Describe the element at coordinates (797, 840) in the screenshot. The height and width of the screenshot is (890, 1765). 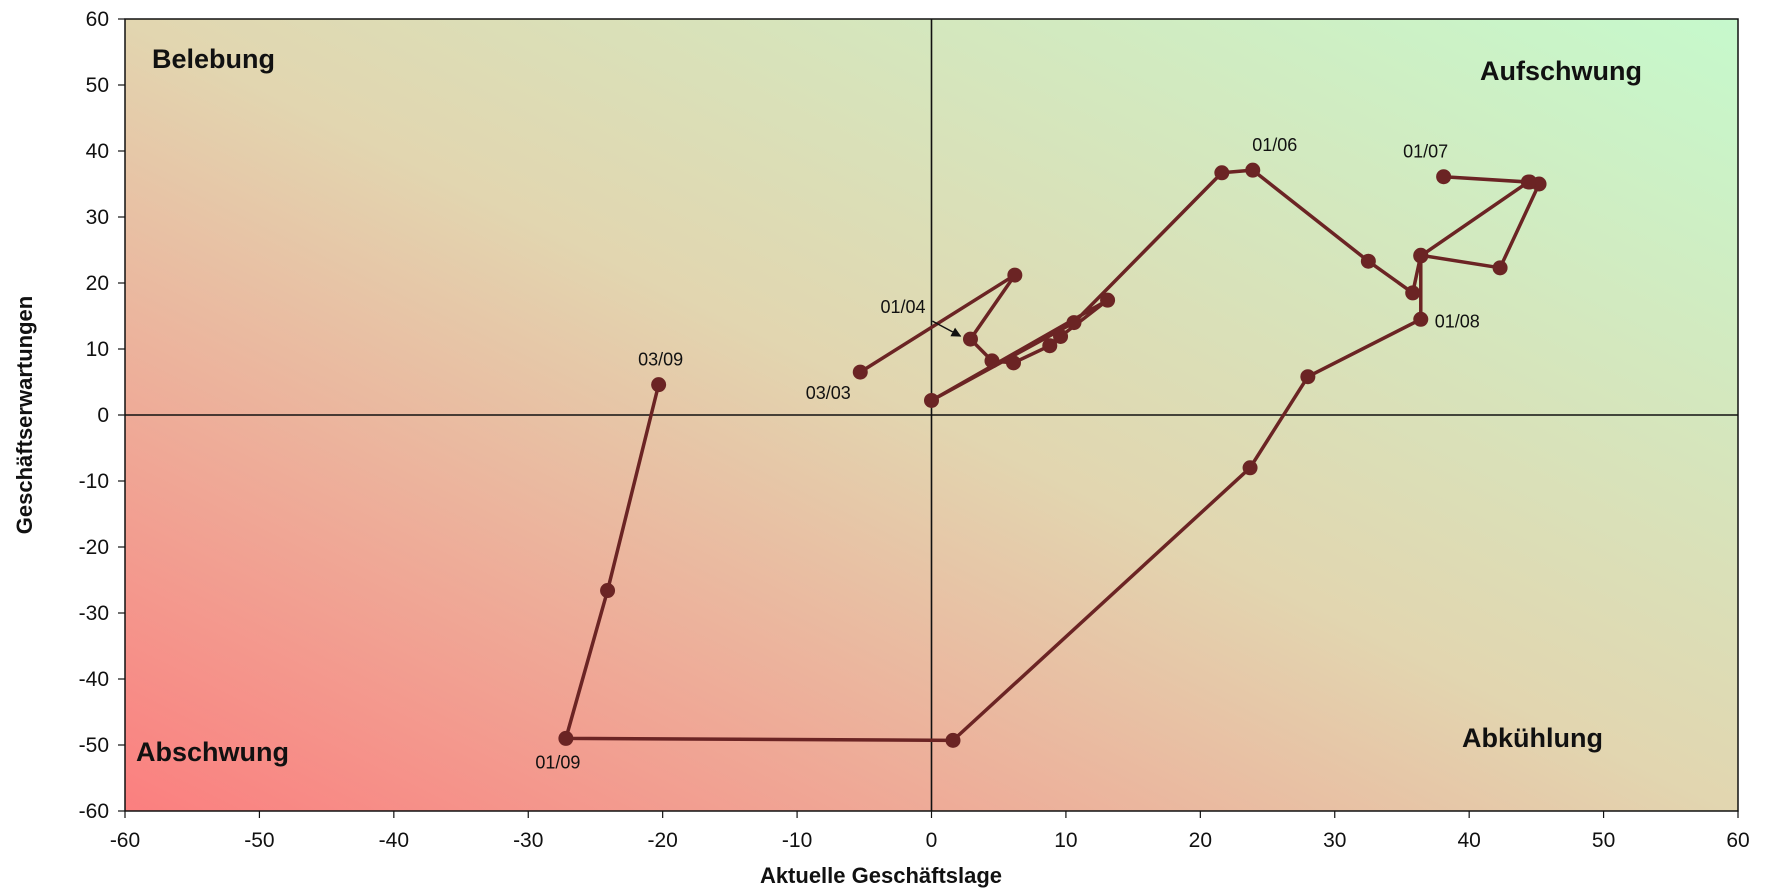
I see `x-tick-label: -10` at that location.